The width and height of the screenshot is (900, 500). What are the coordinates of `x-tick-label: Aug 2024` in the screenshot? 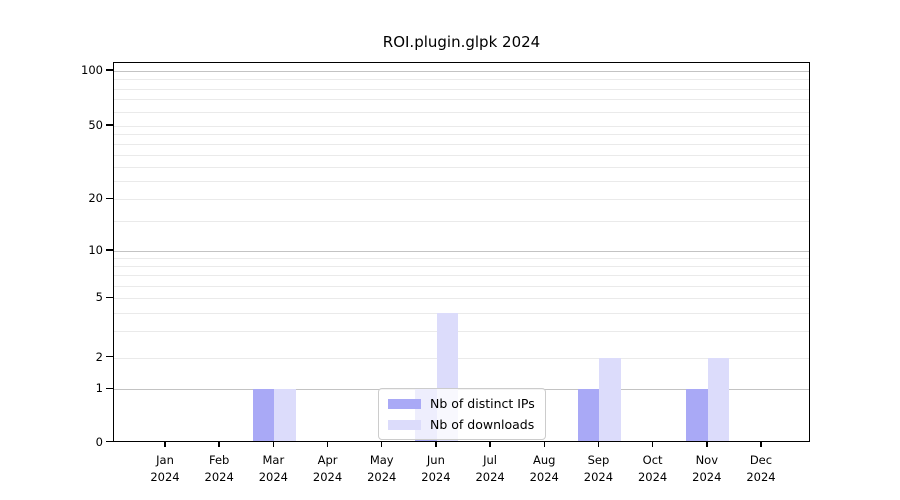 It's located at (544, 468).